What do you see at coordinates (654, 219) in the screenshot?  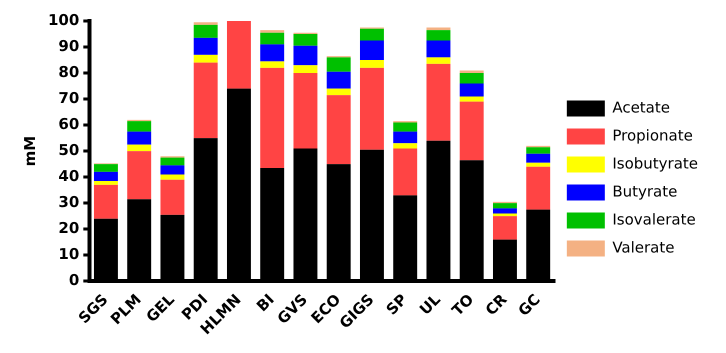 I see `legend-label: Isovalerate` at bounding box center [654, 219].